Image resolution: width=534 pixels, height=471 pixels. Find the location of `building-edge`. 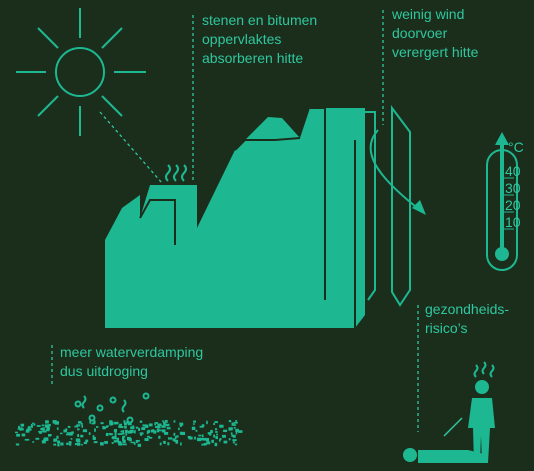

building-edge is located at coordinates (157, 222).